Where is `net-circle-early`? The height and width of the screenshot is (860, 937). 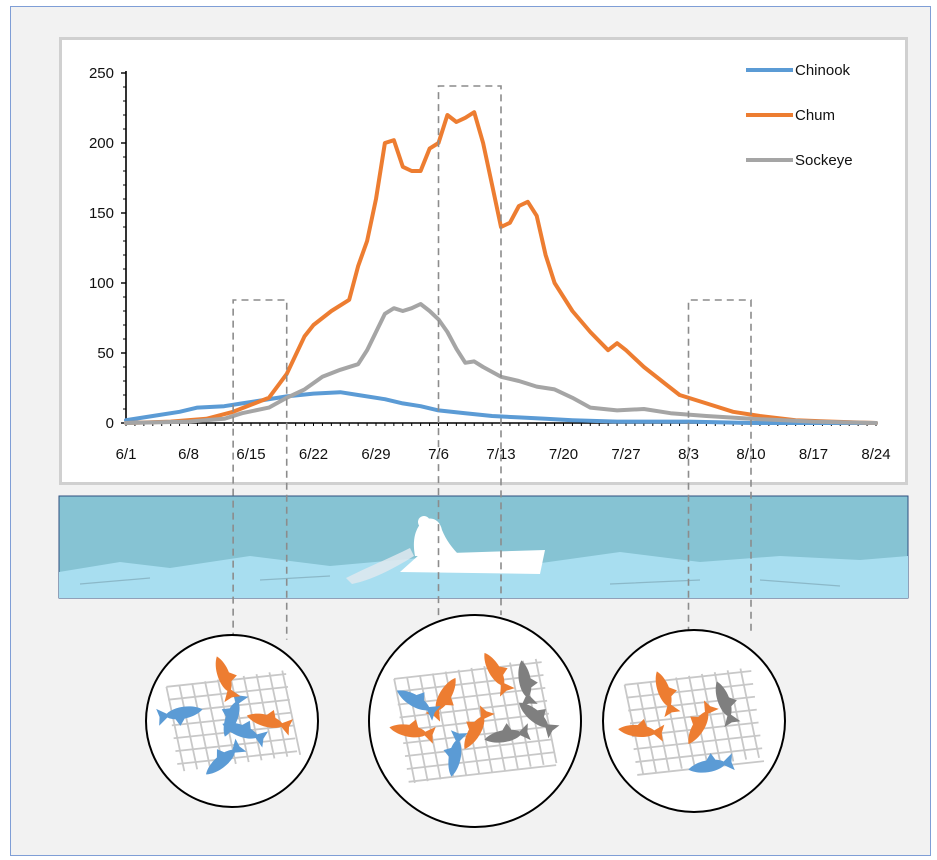 net-circle-early is located at coordinates (232, 721).